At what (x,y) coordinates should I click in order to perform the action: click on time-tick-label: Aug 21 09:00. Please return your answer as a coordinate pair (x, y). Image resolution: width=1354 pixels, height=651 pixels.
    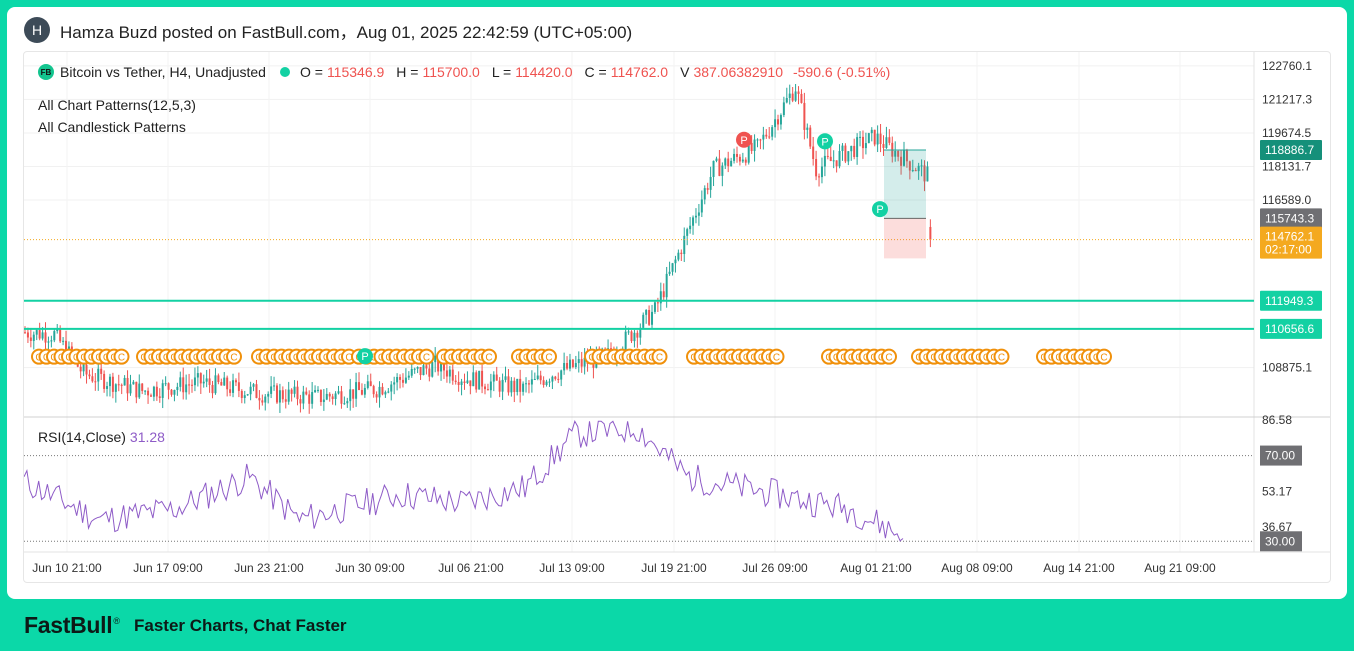
    Looking at the image, I should click on (1180, 568).